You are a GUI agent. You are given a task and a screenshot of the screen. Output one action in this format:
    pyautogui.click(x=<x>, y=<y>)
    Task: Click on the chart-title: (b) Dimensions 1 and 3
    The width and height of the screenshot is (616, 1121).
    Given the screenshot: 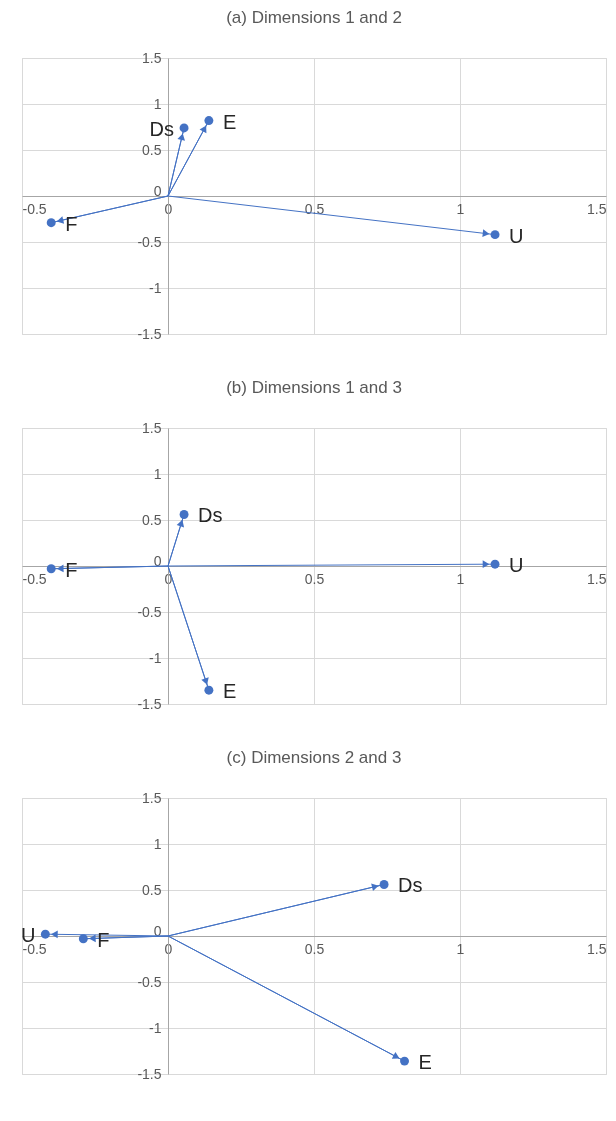 What is the action you would take?
    pyautogui.click(x=314, y=387)
    